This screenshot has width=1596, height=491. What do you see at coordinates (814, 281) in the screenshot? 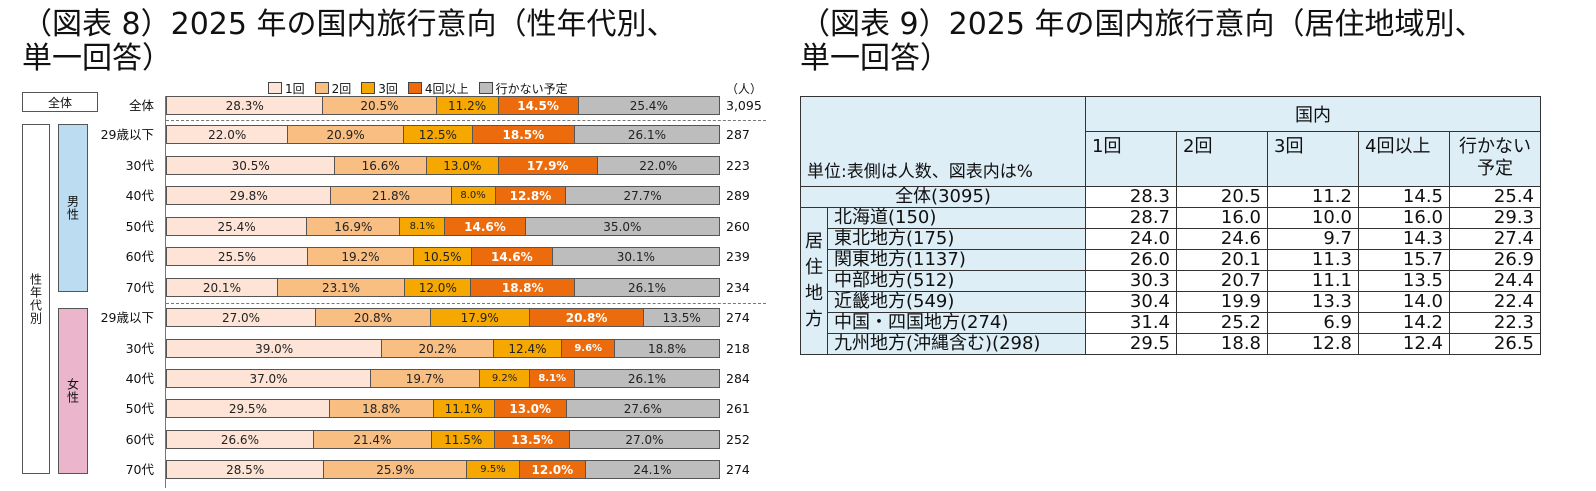
I see `side-group-label: 居住地方` at bounding box center [814, 281].